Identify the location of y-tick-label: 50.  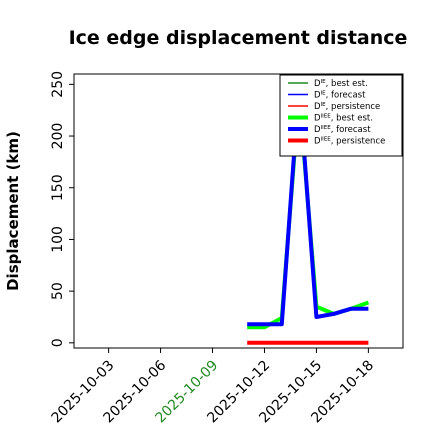
(58, 291).